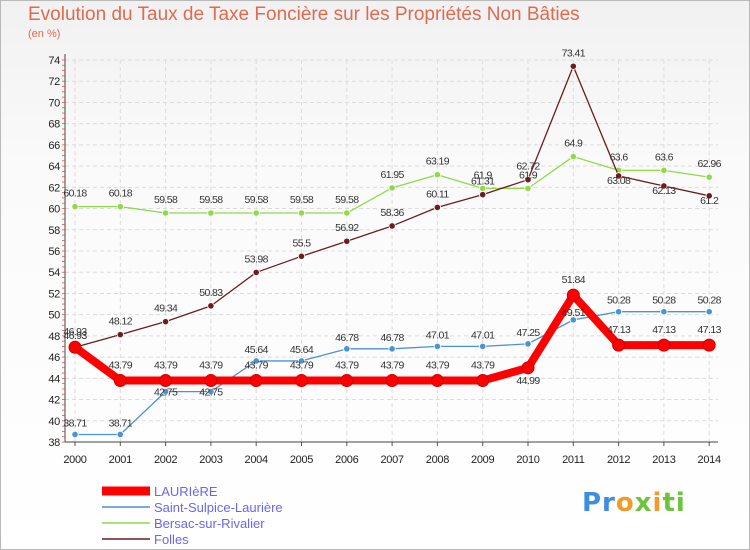  What do you see at coordinates (574, 313) in the screenshot?
I see `data-label: 49.51` at bounding box center [574, 313].